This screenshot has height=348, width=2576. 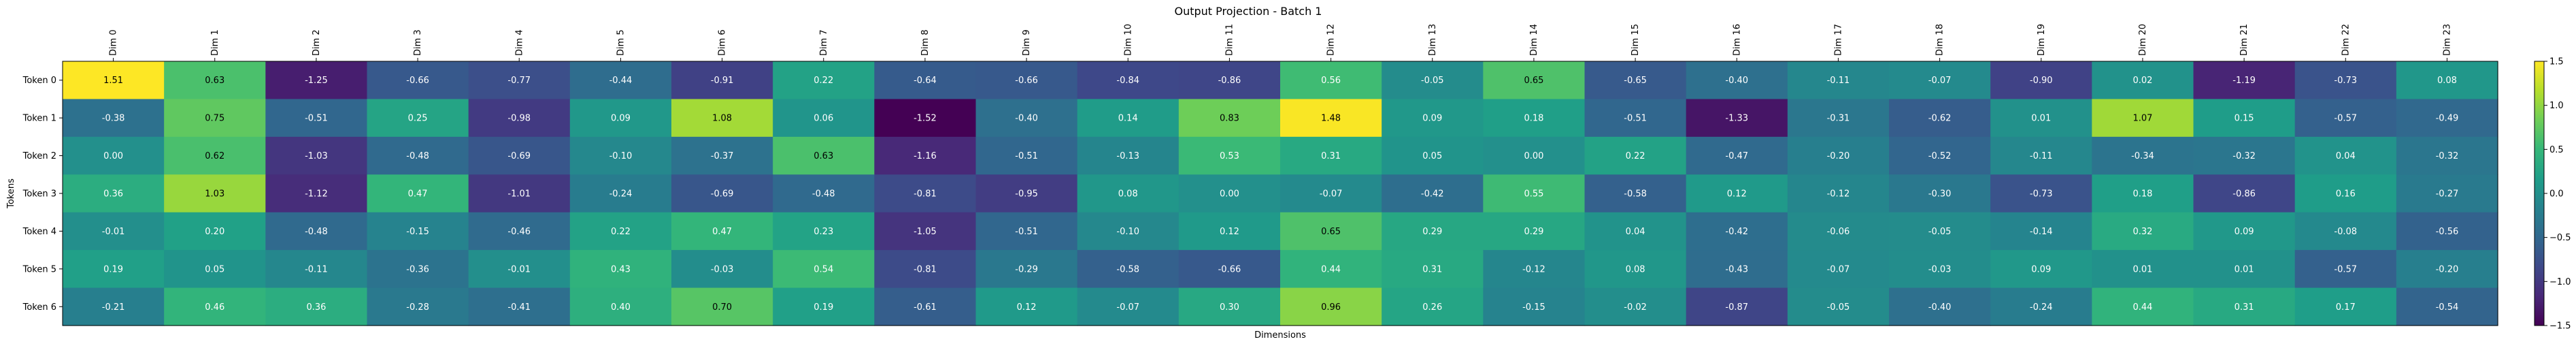 I want to click on cell-value-label: 0.32, so click(x=2142, y=232).